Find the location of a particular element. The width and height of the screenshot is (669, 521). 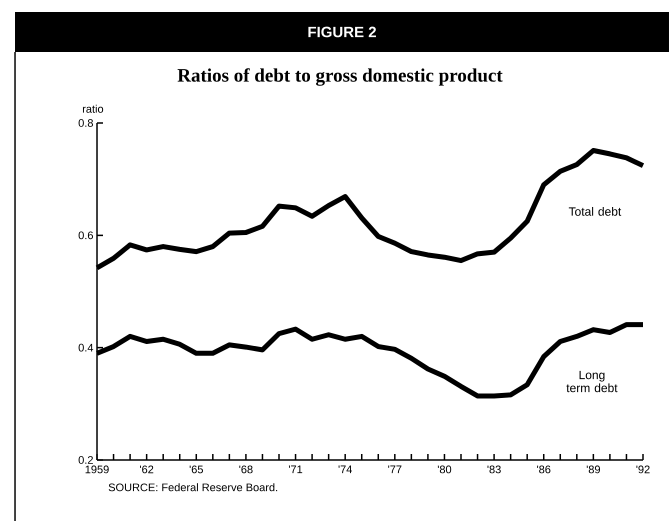

y-tick-label: 0.2 is located at coordinates (85, 460).